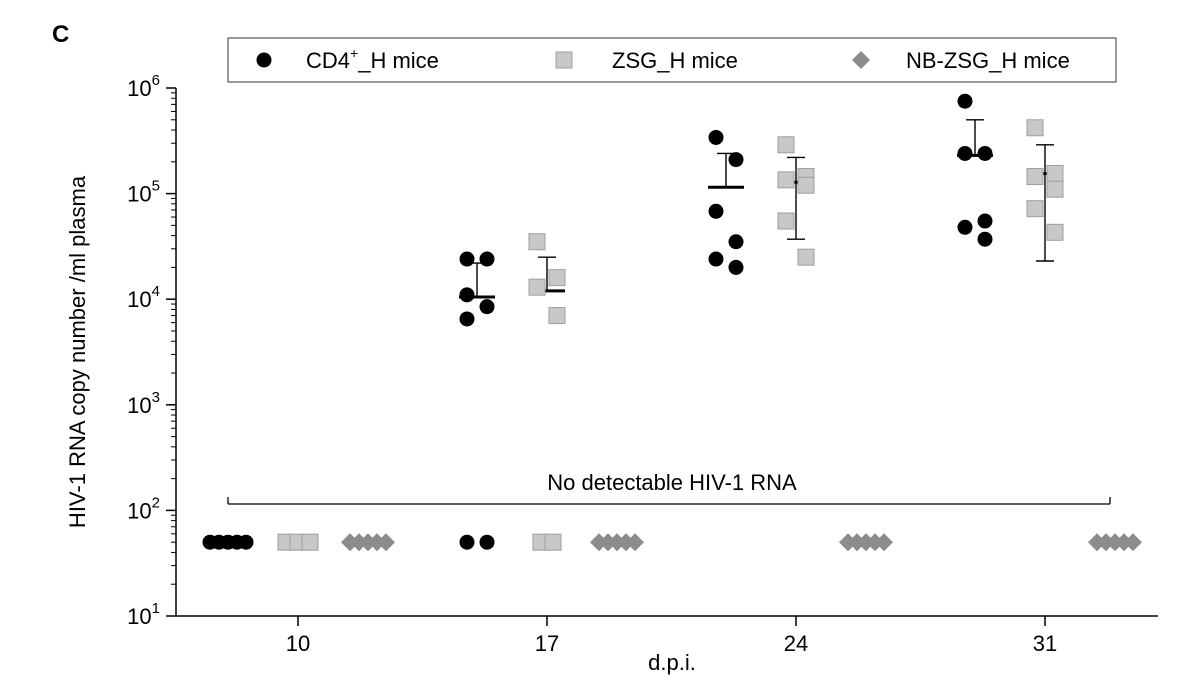 The width and height of the screenshot is (1200, 688). Describe the element at coordinates (264, 60) in the screenshot. I see `legend-marker-circle` at that location.